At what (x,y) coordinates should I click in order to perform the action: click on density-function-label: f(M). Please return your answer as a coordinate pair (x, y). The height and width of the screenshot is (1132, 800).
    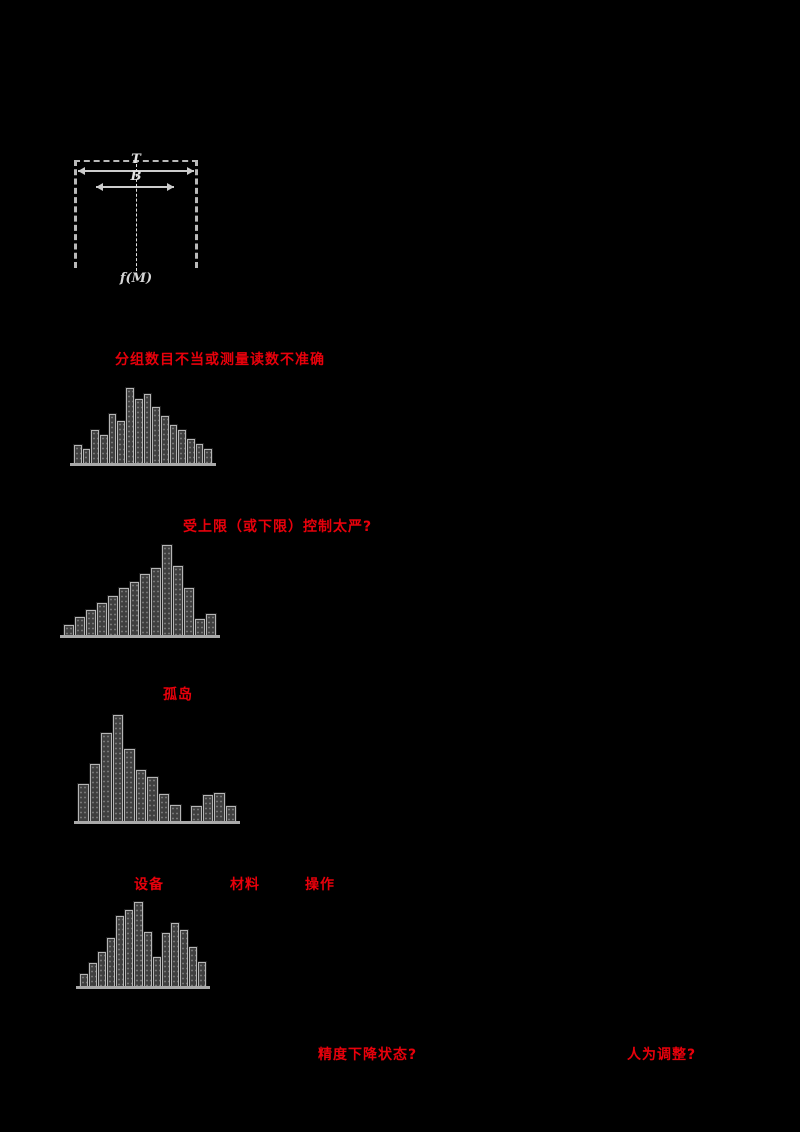
    Looking at the image, I should click on (136, 278).